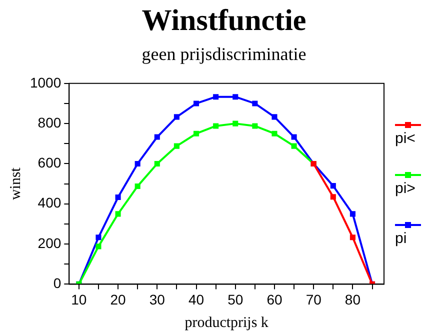 The width and height of the screenshot is (448, 336). Describe the element at coordinates (224, 54) in the screenshot. I see `chart-subtitle: geen prijsdiscriminatie` at that location.